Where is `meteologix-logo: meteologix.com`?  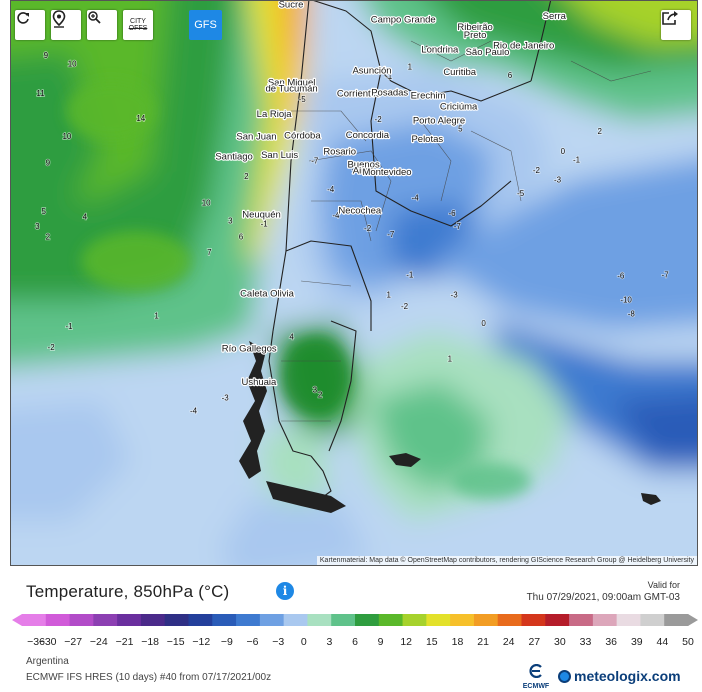 meteologix-logo: meteologix.com is located at coordinates (619, 676).